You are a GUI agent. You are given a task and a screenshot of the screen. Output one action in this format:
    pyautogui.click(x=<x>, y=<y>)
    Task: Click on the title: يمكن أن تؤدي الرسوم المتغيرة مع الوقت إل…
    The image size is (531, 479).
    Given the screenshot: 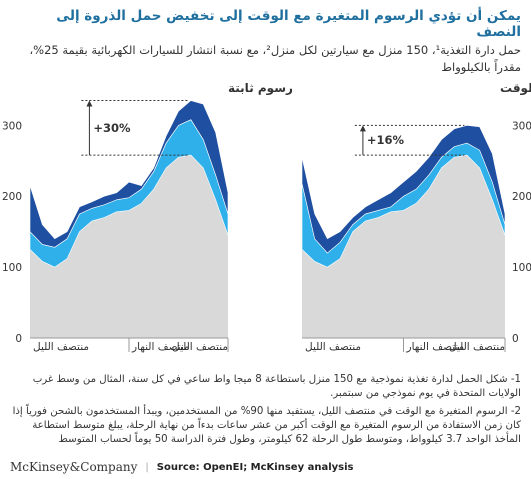 What is the action you would take?
    pyautogui.click(x=288, y=24)
    